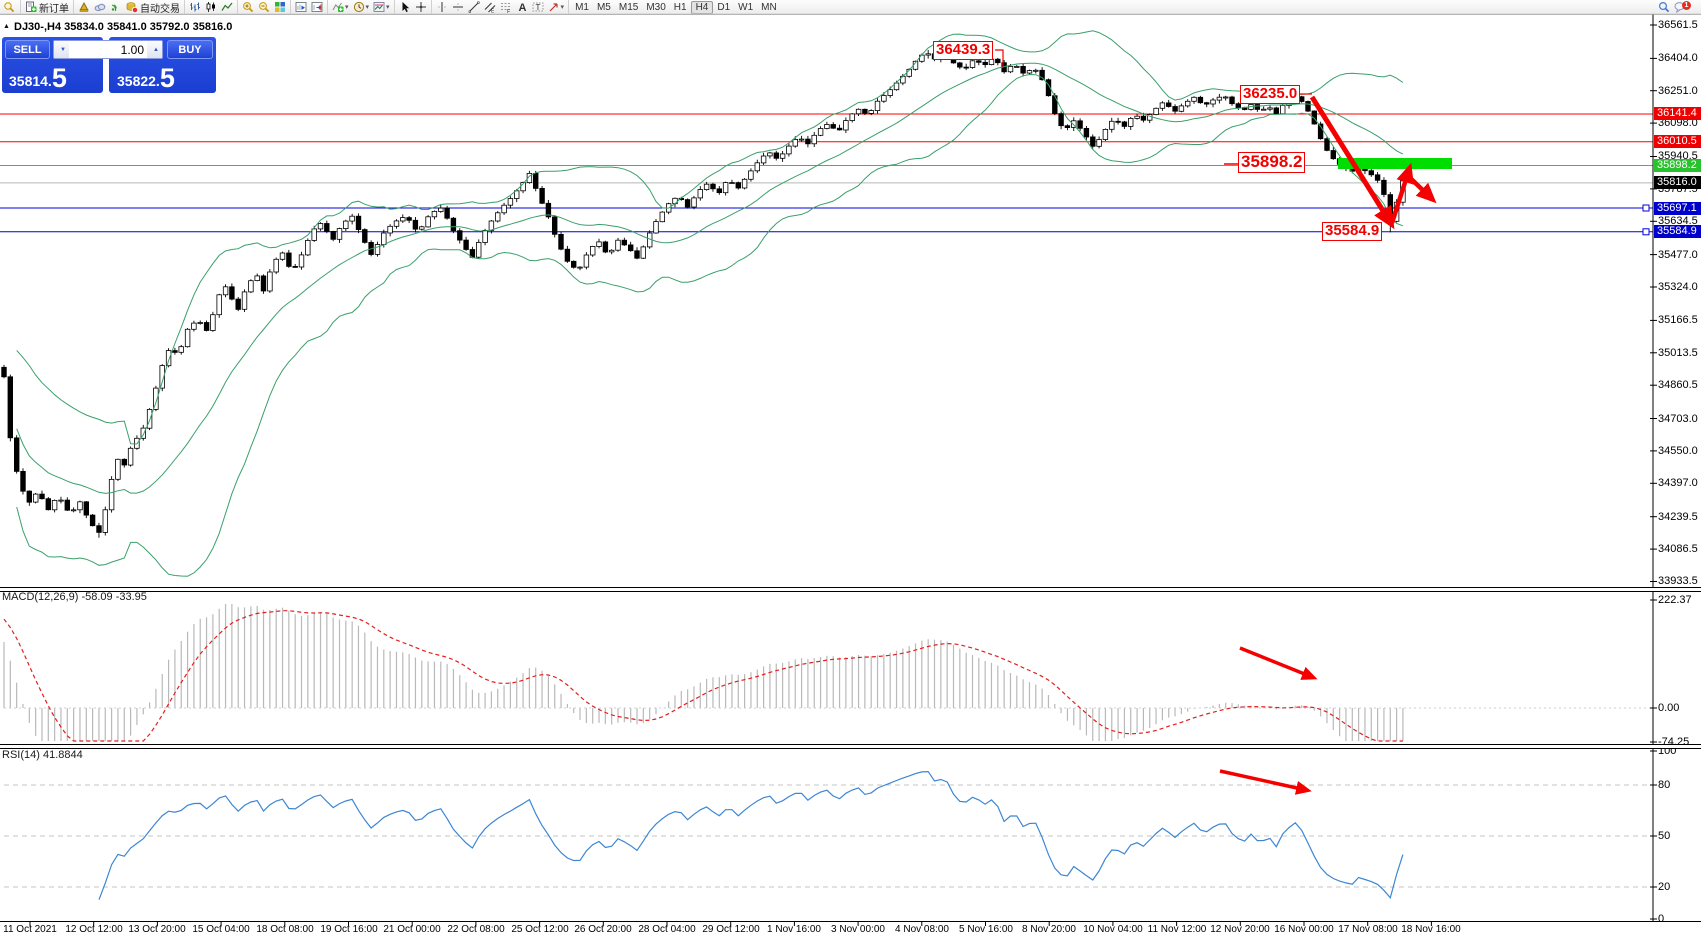 This screenshot has width=1701, height=937. What do you see at coordinates (1272, 162) in the screenshot?
I see `annotation-price-label: 35898.2` at bounding box center [1272, 162].